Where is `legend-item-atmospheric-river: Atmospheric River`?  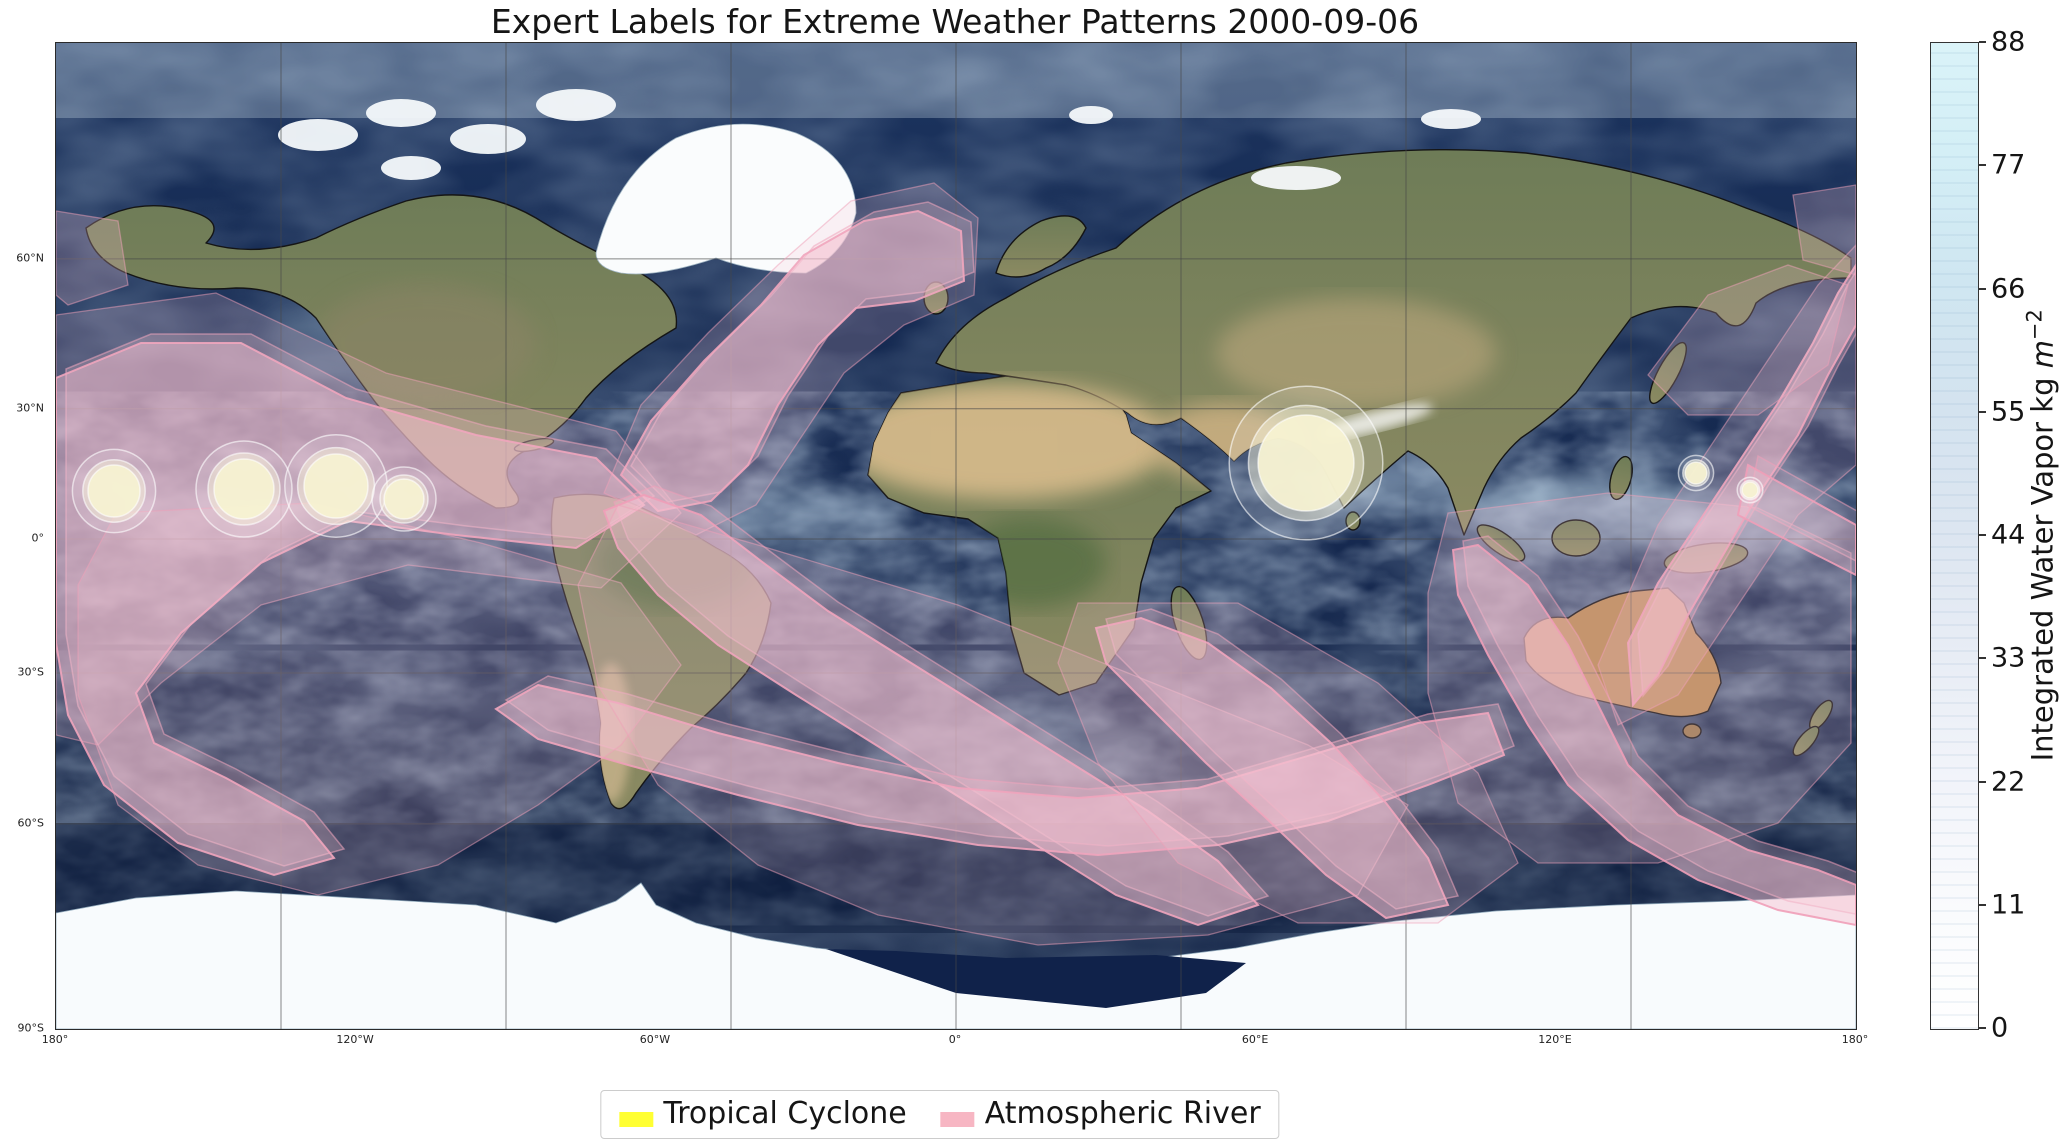
legend-item-atmospheric-river: Atmospheric River is located at coordinates (1100, 1113).